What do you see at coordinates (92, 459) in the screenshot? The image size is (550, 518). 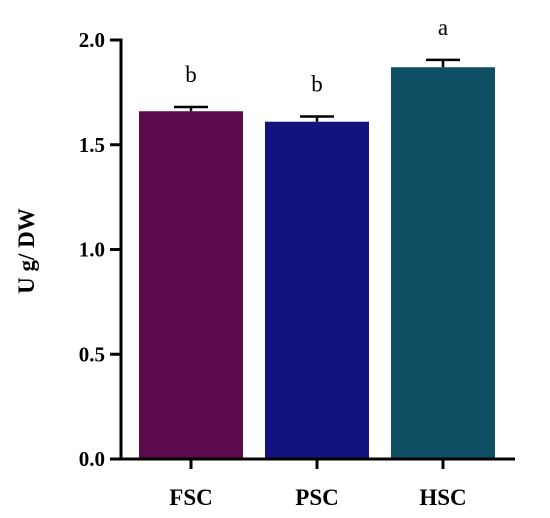 I see `y-tick-label: 0.0` at bounding box center [92, 459].